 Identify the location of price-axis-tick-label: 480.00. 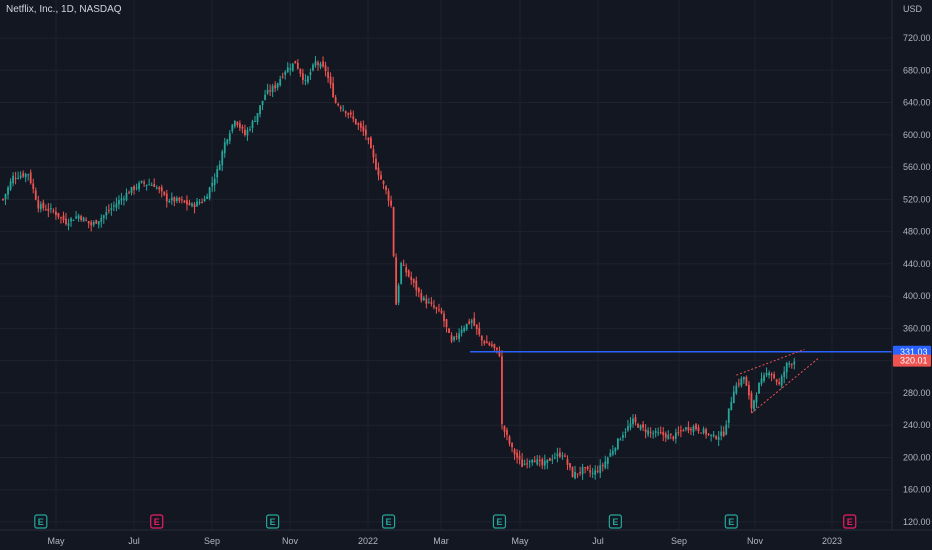
(917, 232).